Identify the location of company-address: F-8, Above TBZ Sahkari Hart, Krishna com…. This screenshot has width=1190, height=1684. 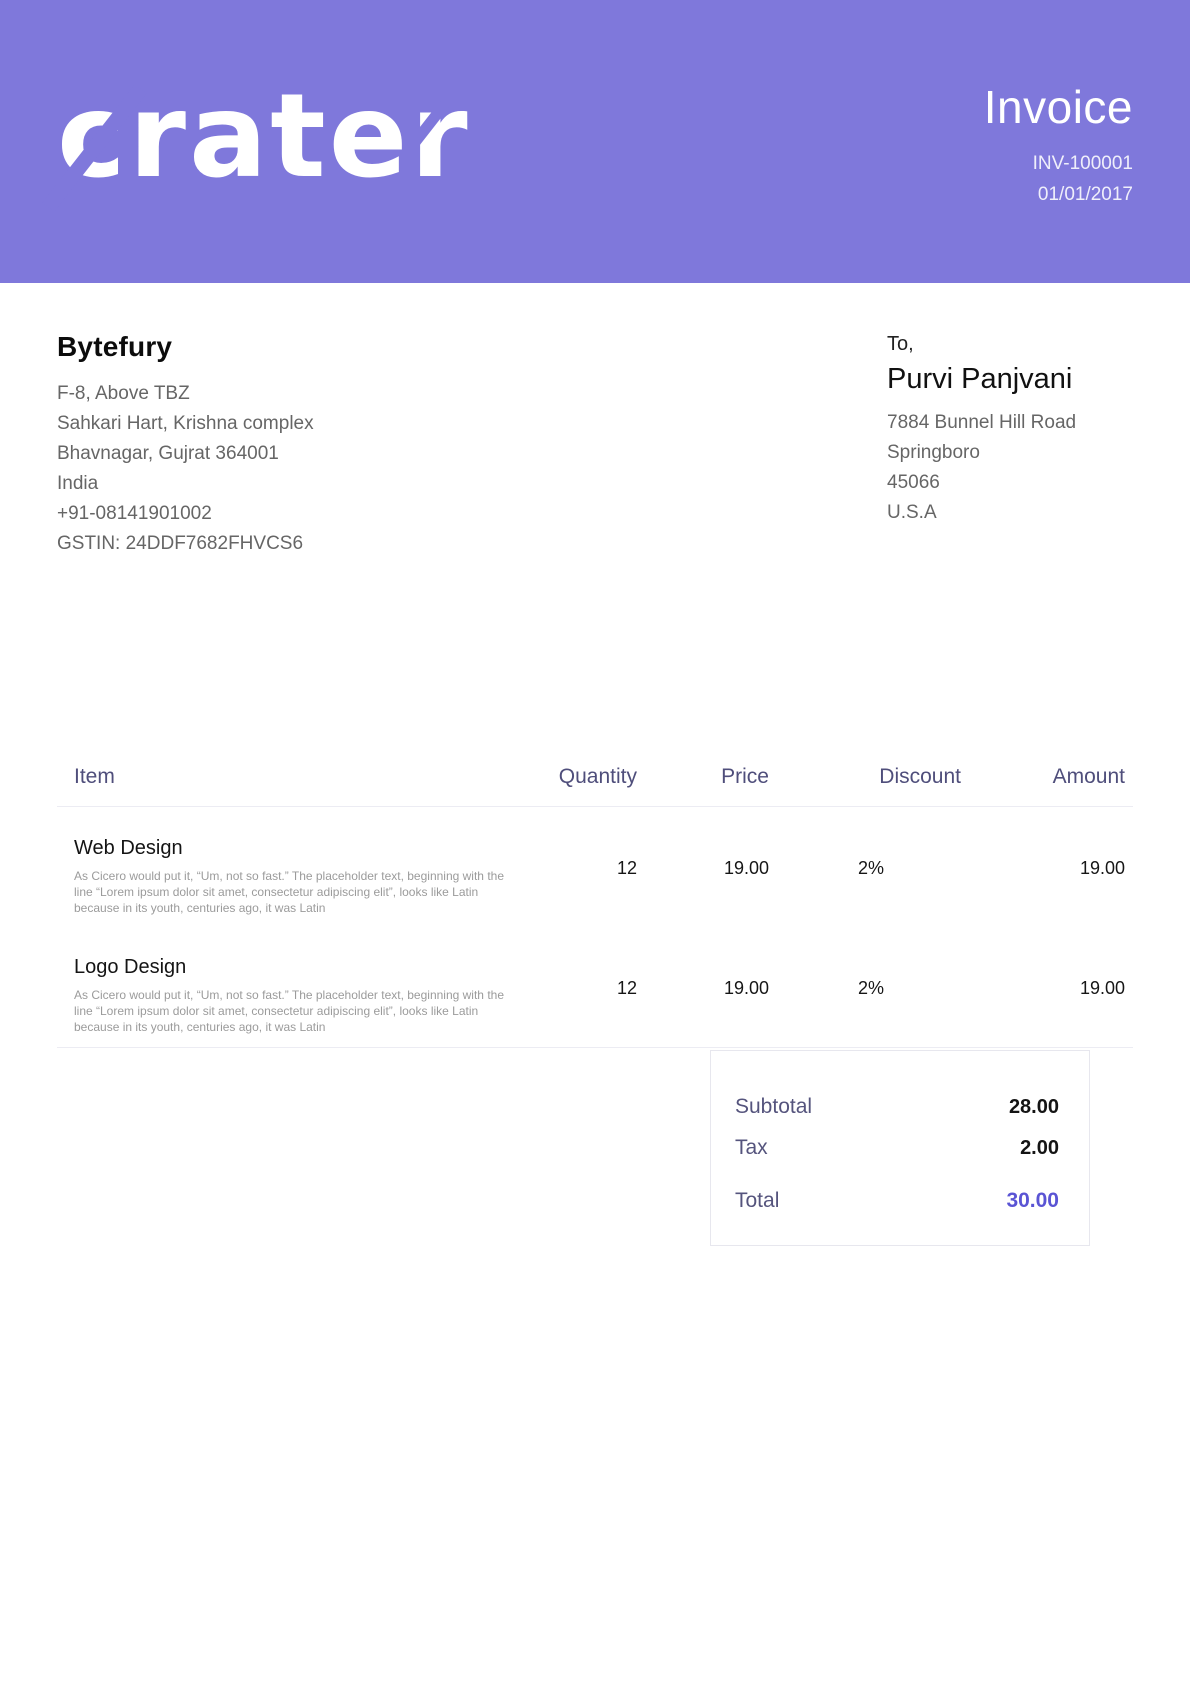
(185, 469).